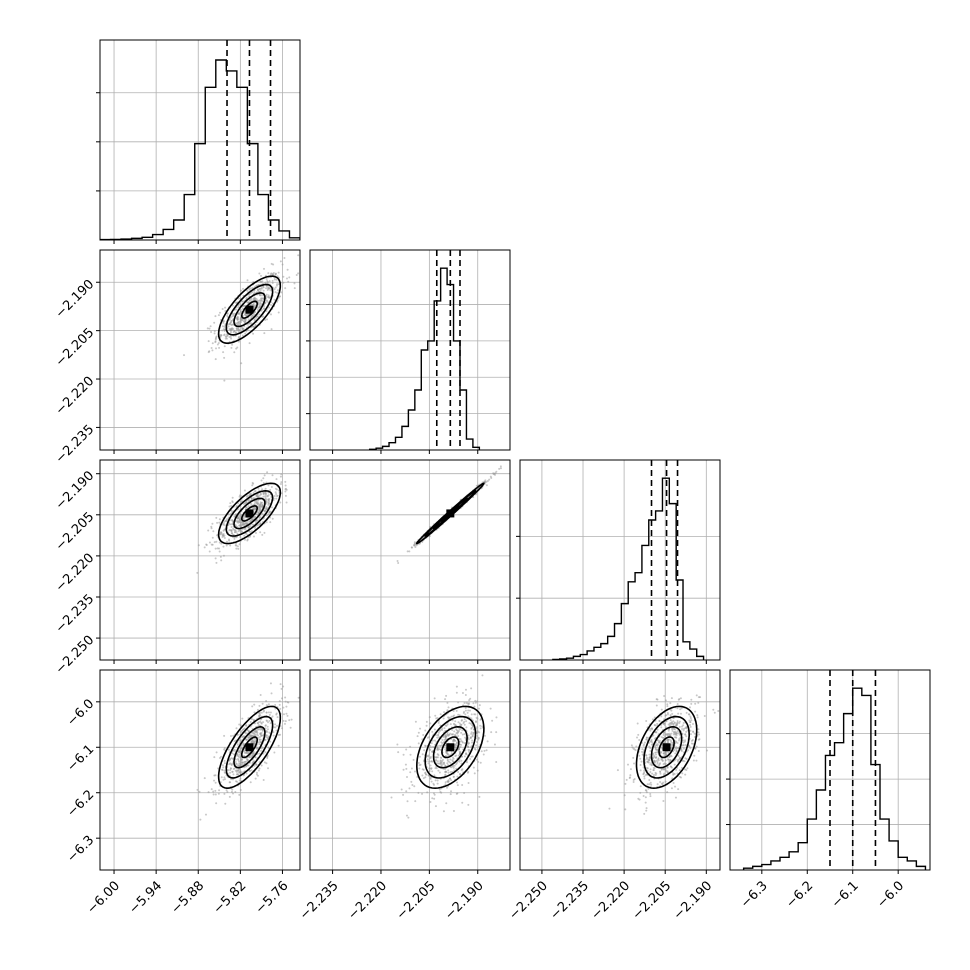 The width and height of the screenshot is (970, 970). What do you see at coordinates (611, 900) in the screenshot?
I see `xtick-label-2-2: −2.220` at bounding box center [611, 900].